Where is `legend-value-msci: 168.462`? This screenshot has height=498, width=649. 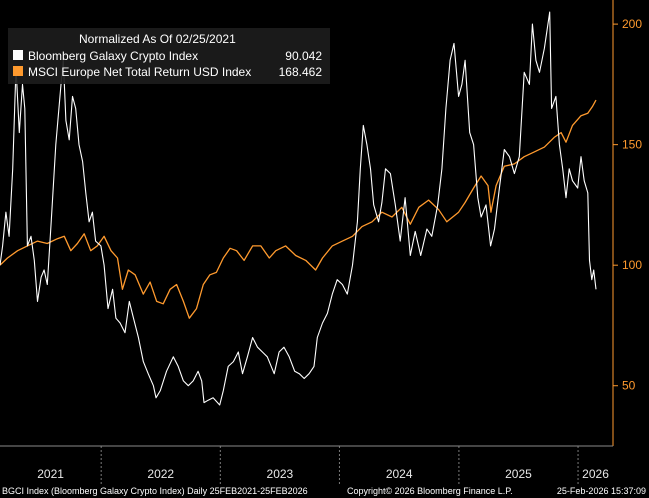 legend-value-msci: 168.462 is located at coordinates (301, 72).